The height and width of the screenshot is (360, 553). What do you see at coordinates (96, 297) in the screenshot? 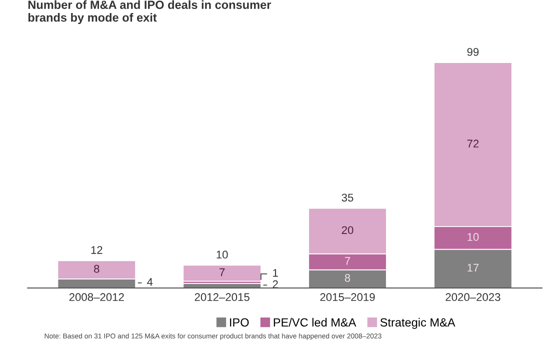
I see `x-tick-label: 2008–2012` at bounding box center [96, 297].